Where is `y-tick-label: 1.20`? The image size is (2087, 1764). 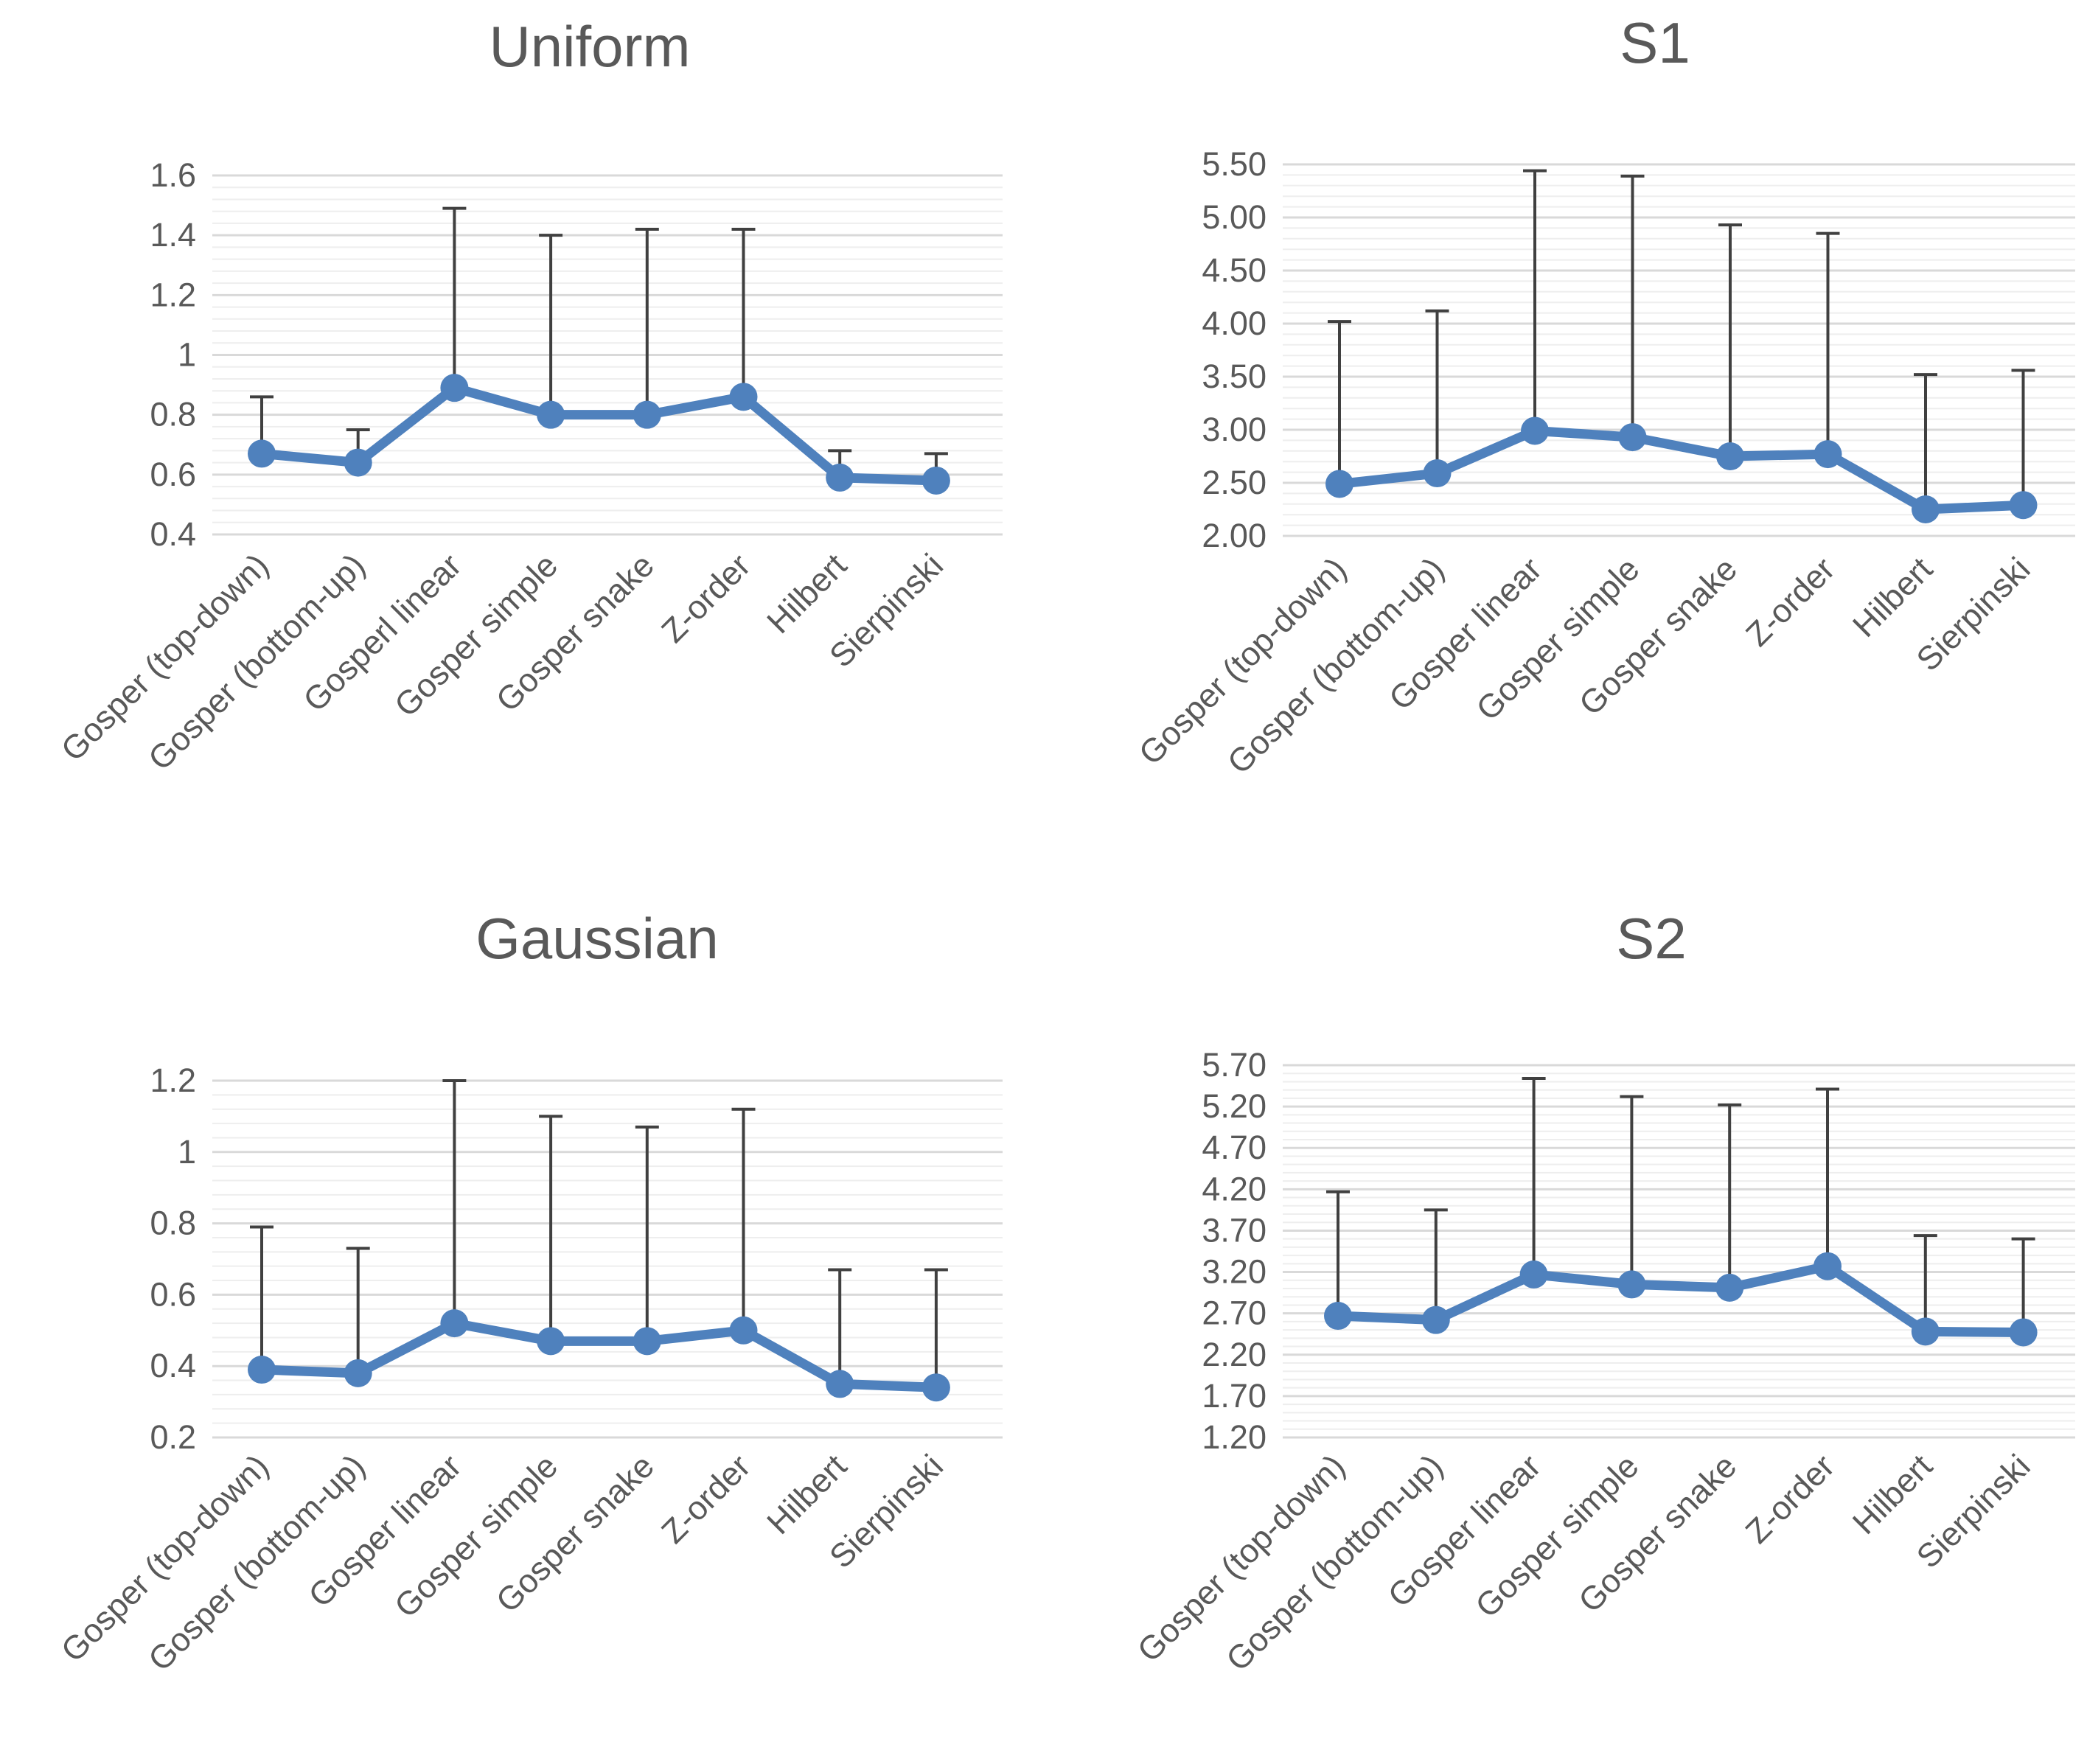
y-tick-label: 1.20 is located at coordinates (1234, 1437).